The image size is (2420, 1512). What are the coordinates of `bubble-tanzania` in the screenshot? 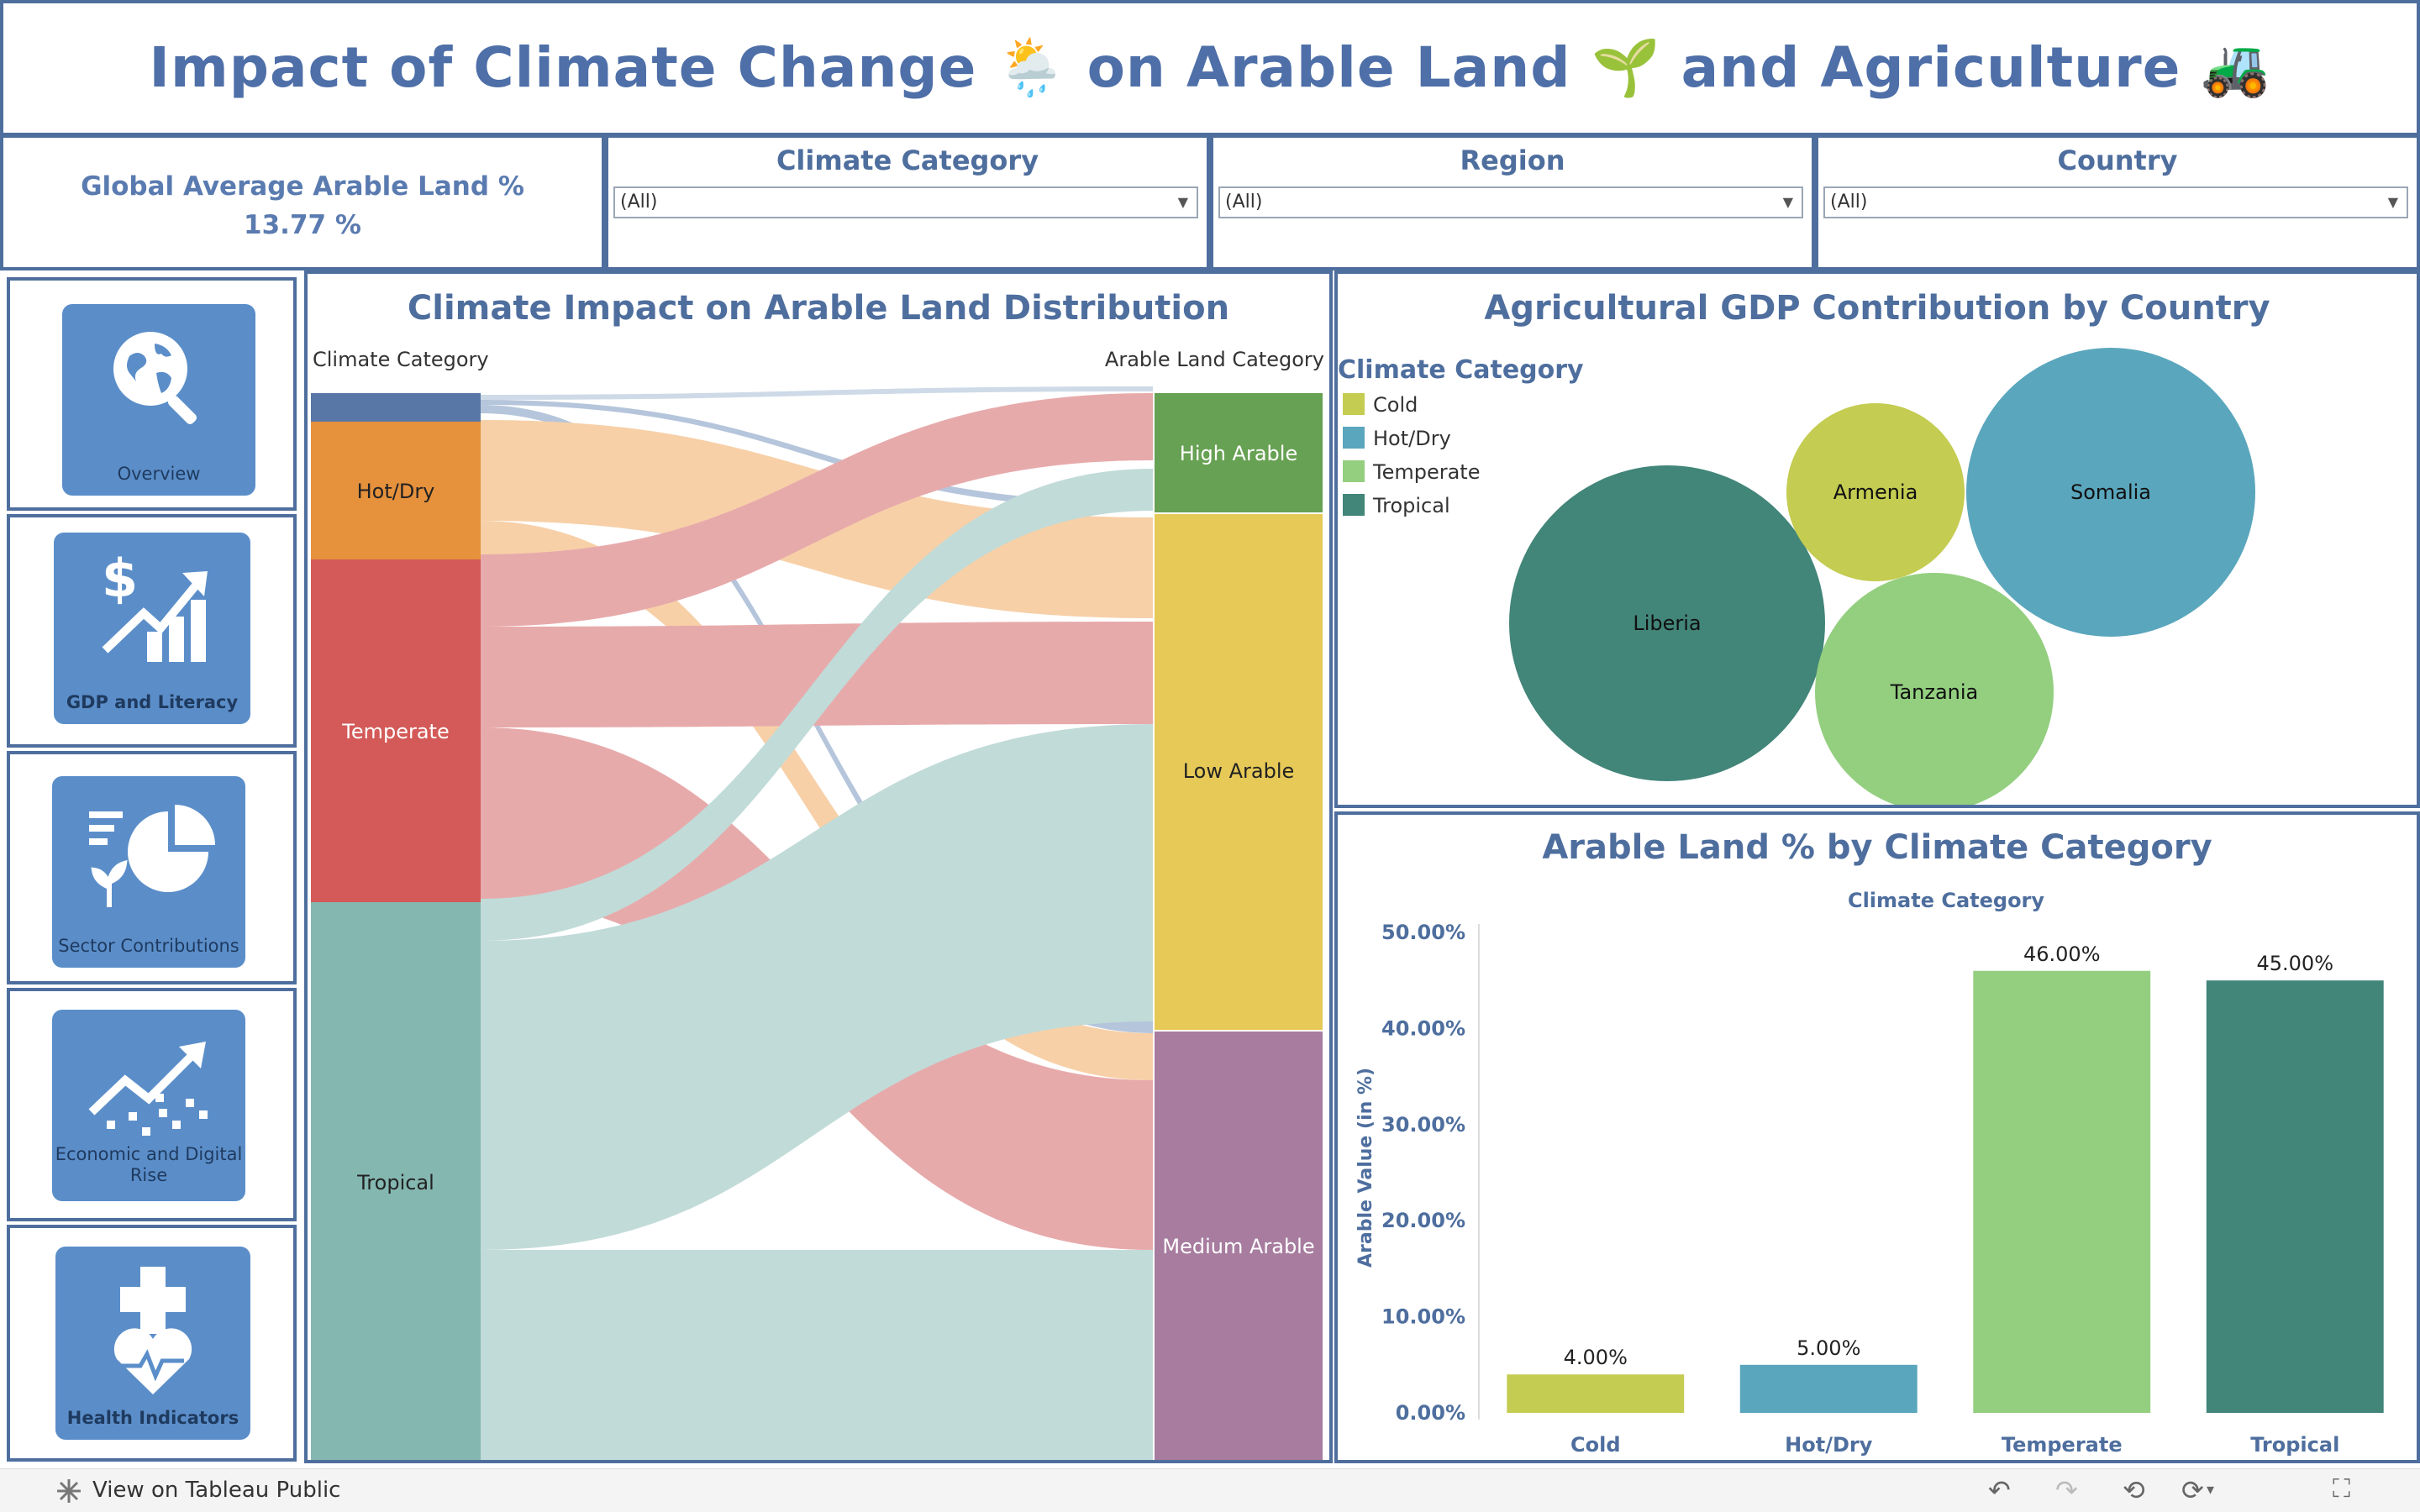 It's located at (1934, 689).